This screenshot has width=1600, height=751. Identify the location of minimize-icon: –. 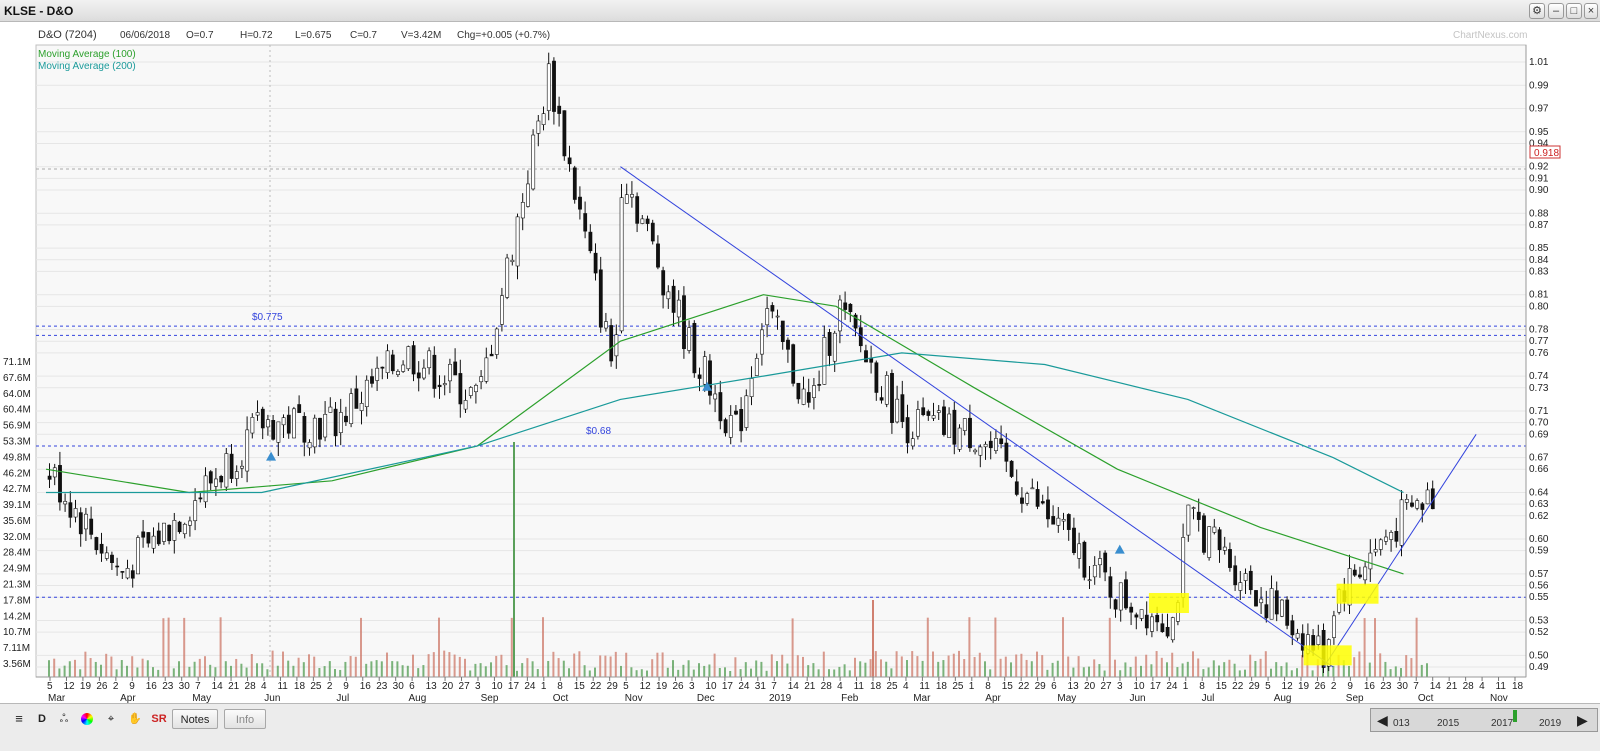
(1556, 11).